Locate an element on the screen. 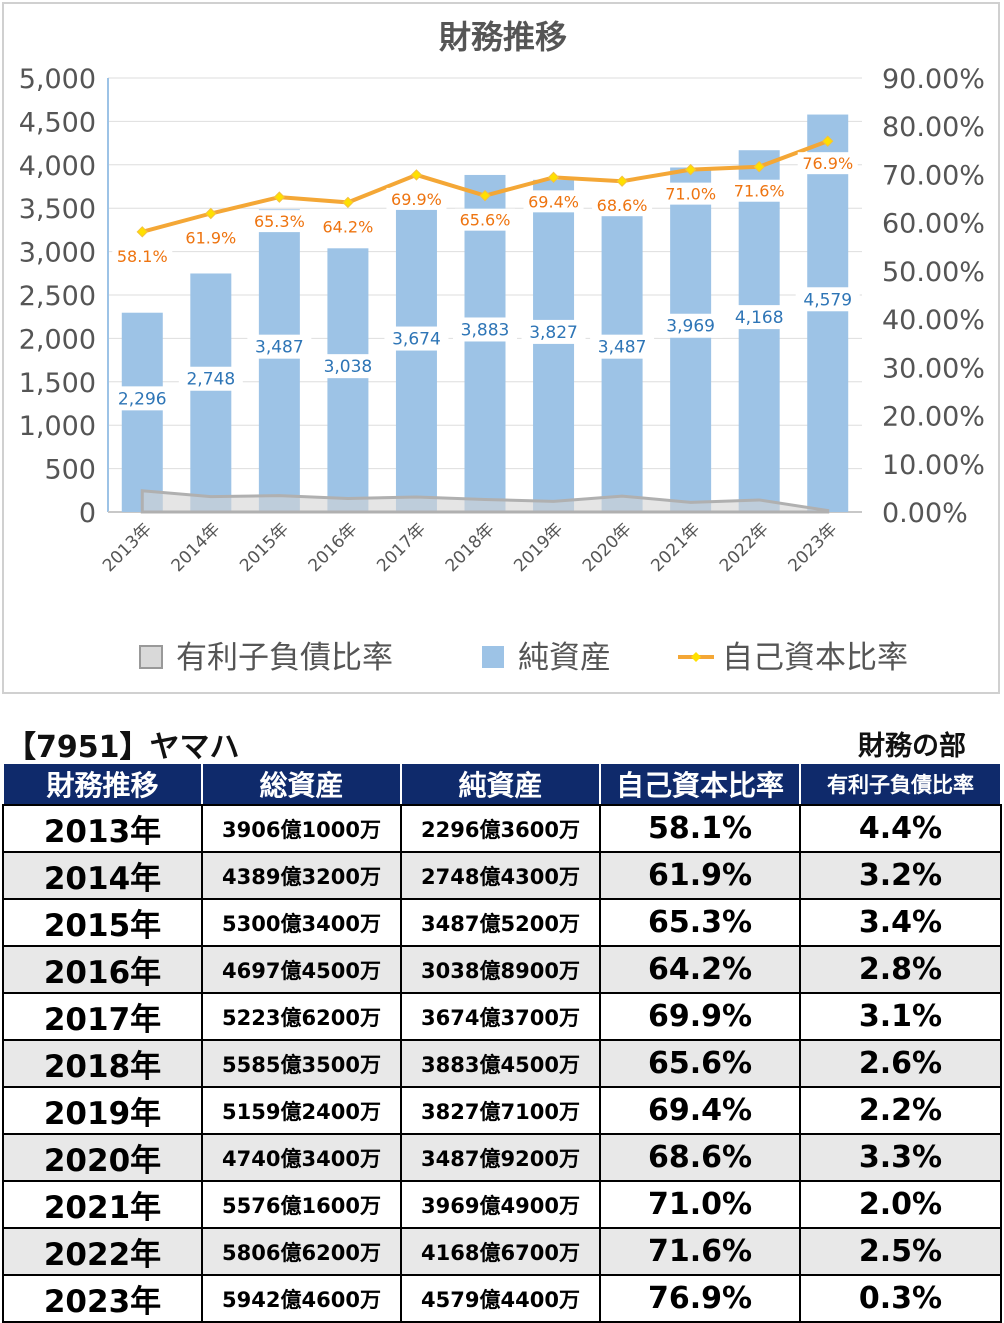 The image size is (1004, 1323). line-data-label: 65.3% is located at coordinates (279, 221).